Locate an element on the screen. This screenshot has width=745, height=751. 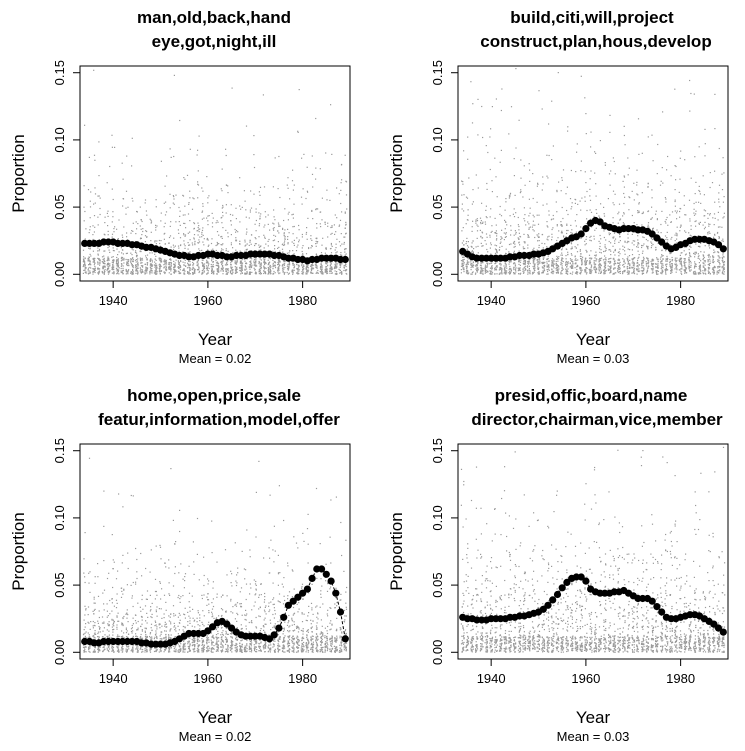
panel-subtitle: director,chairman,vice,member is located at coordinates (597, 419).